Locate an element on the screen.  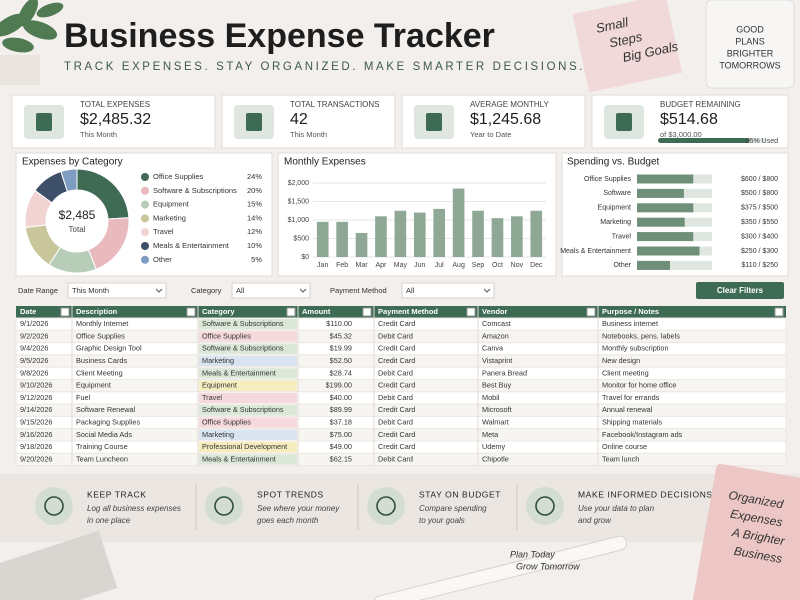
clear-filters-label: Clear Filters is located at coordinates (740, 290).